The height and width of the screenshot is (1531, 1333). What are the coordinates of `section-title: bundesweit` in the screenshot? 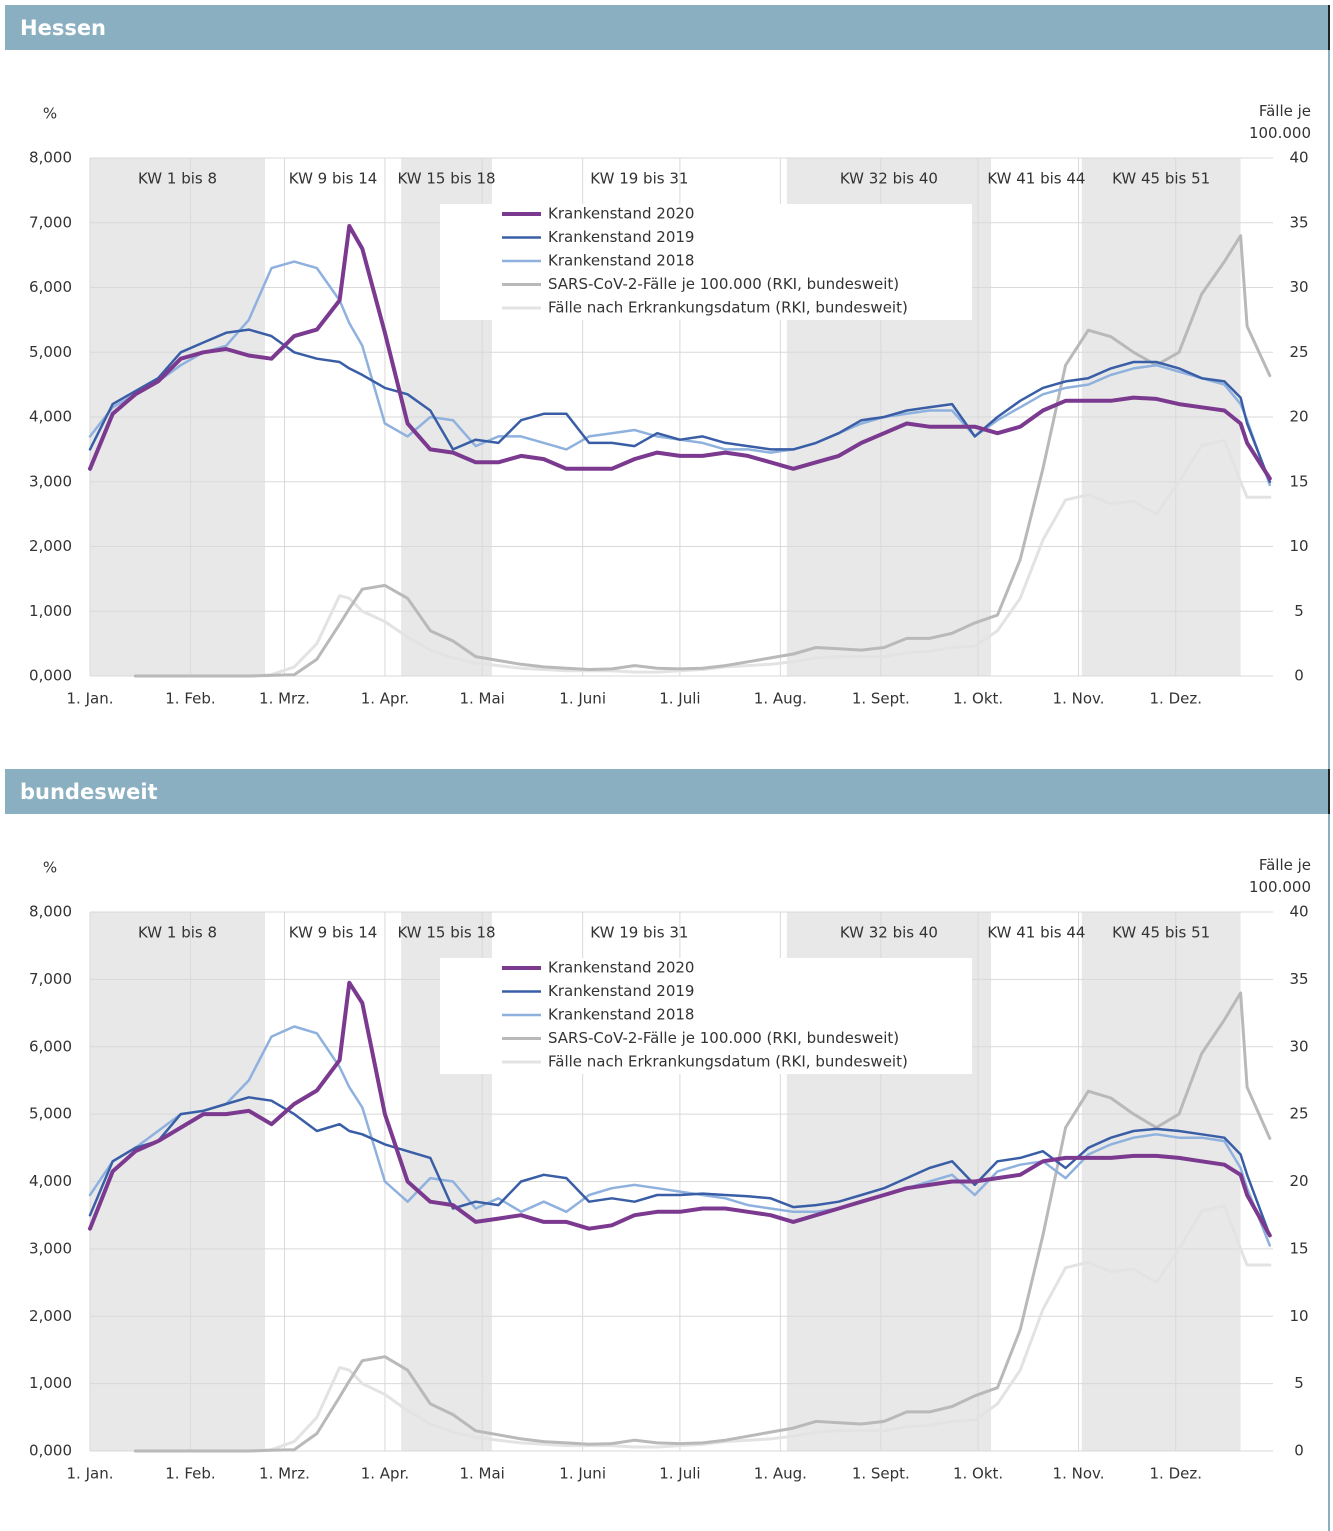 It's located at (89, 792).